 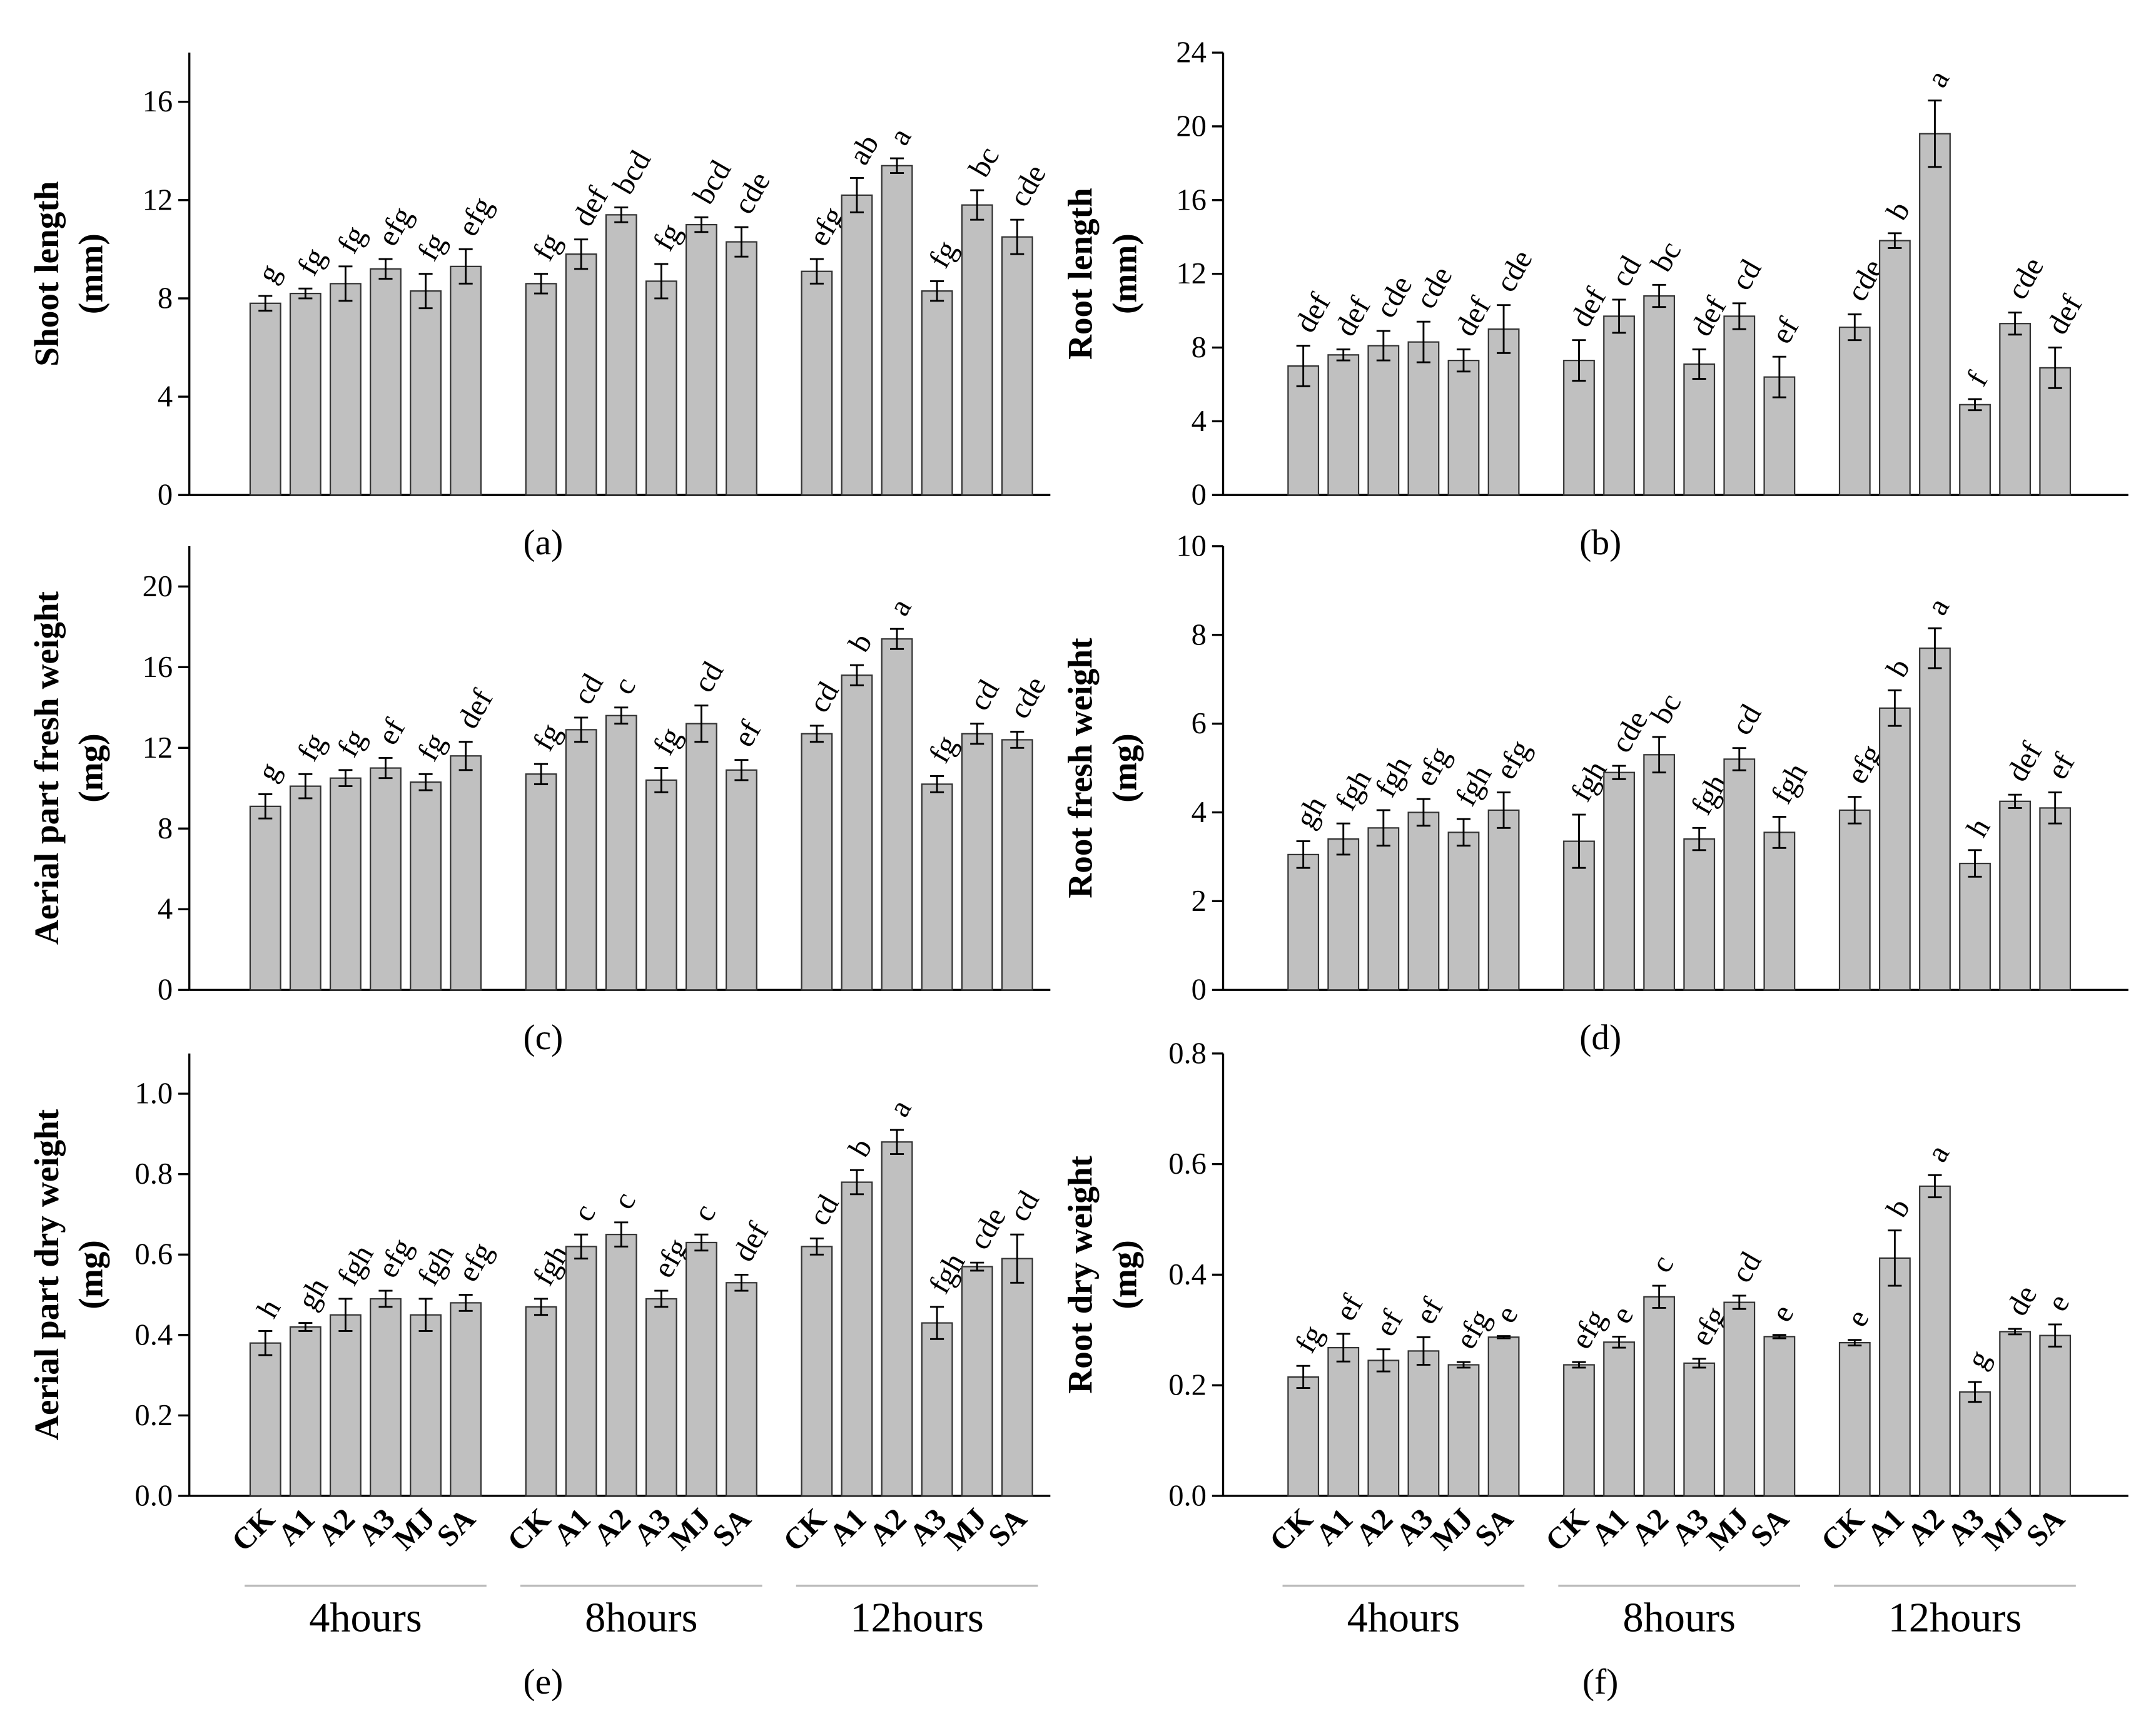 I want to click on group-label: 8hours, so click(x=1678, y=1617).